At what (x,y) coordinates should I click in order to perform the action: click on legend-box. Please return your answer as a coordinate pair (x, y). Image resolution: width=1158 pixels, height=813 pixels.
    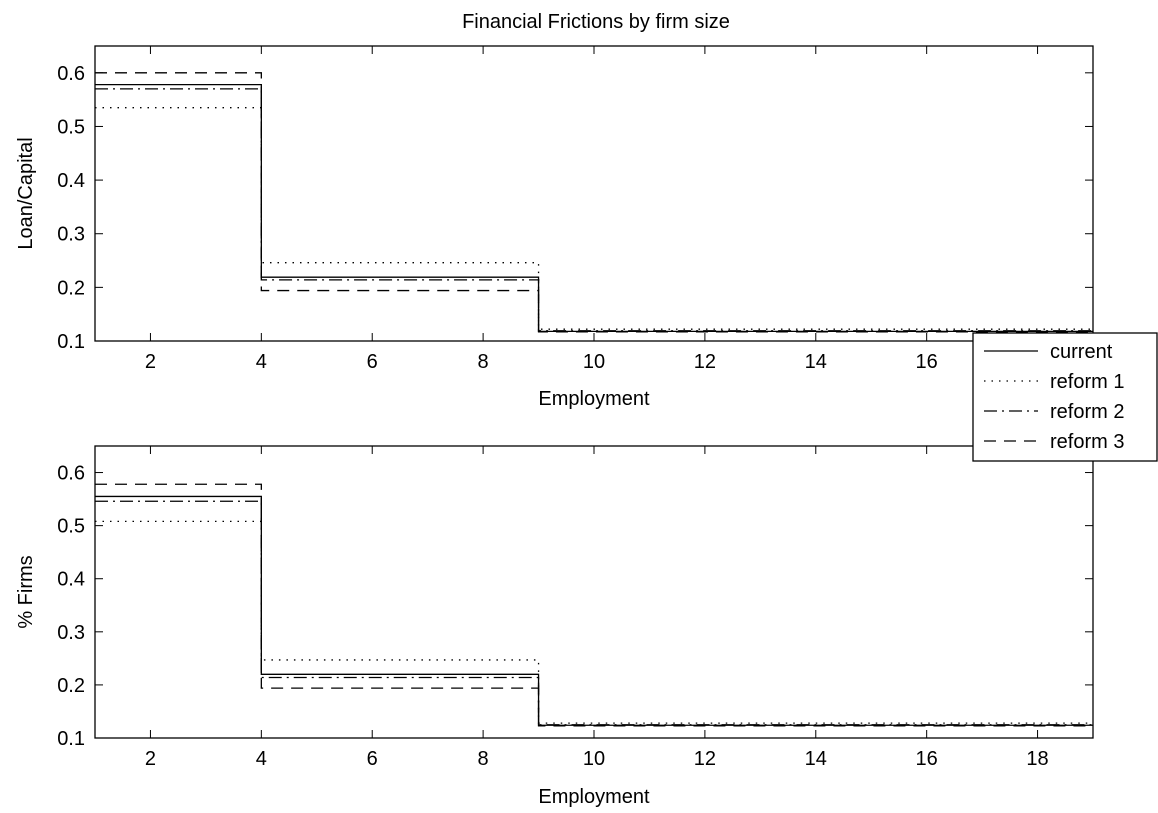
    Looking at the image, I should click on (1065, 397).